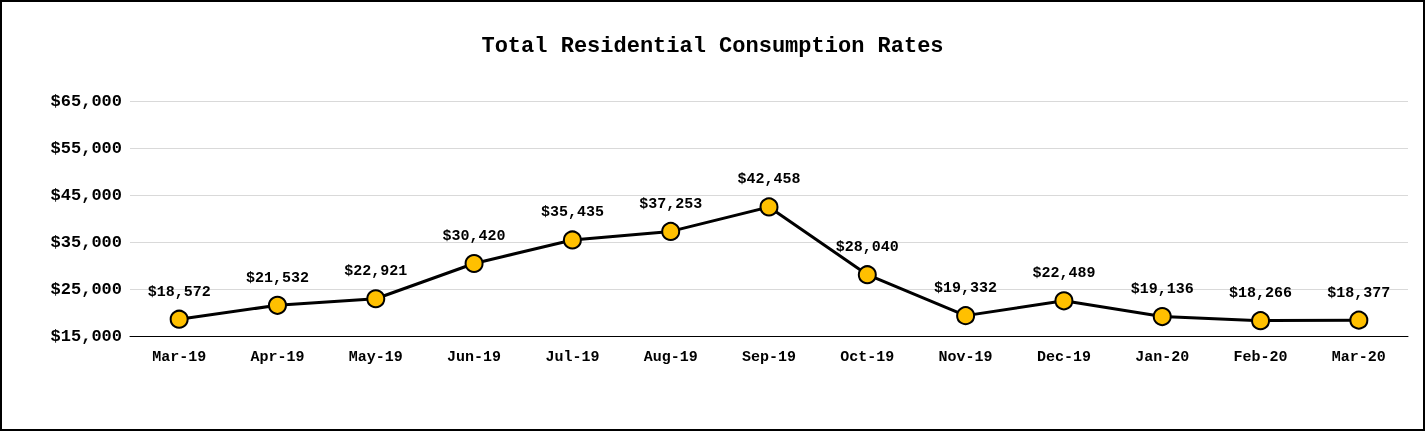 The height and width of the screenshot is (431, 1425). Describe the element at coordinates (86, 289) in the screenshot. I see `y-tick-label: $25,000` at that location.